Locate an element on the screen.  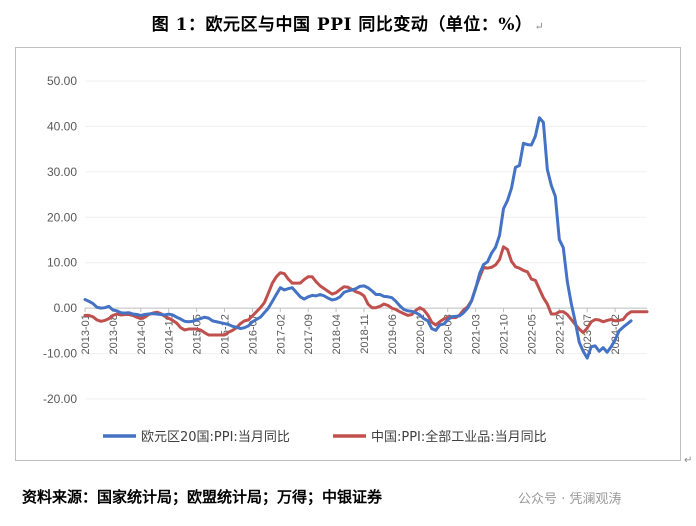
x-tick-label: 2015-05 is located at coordinates (198, 334).